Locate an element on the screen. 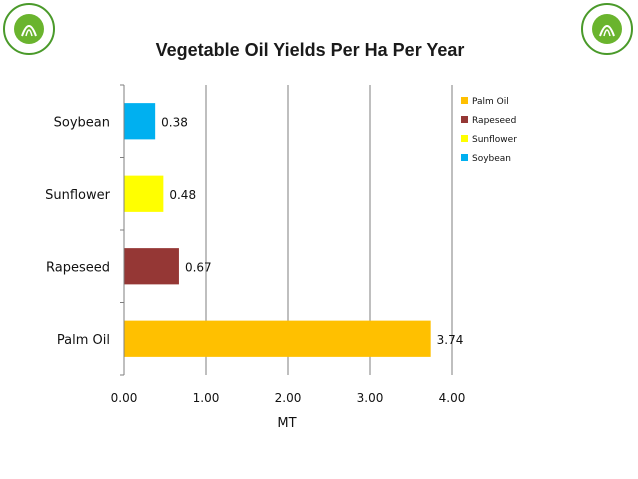  x-tick-label: 0.00 is located at coordinates (124, 398).